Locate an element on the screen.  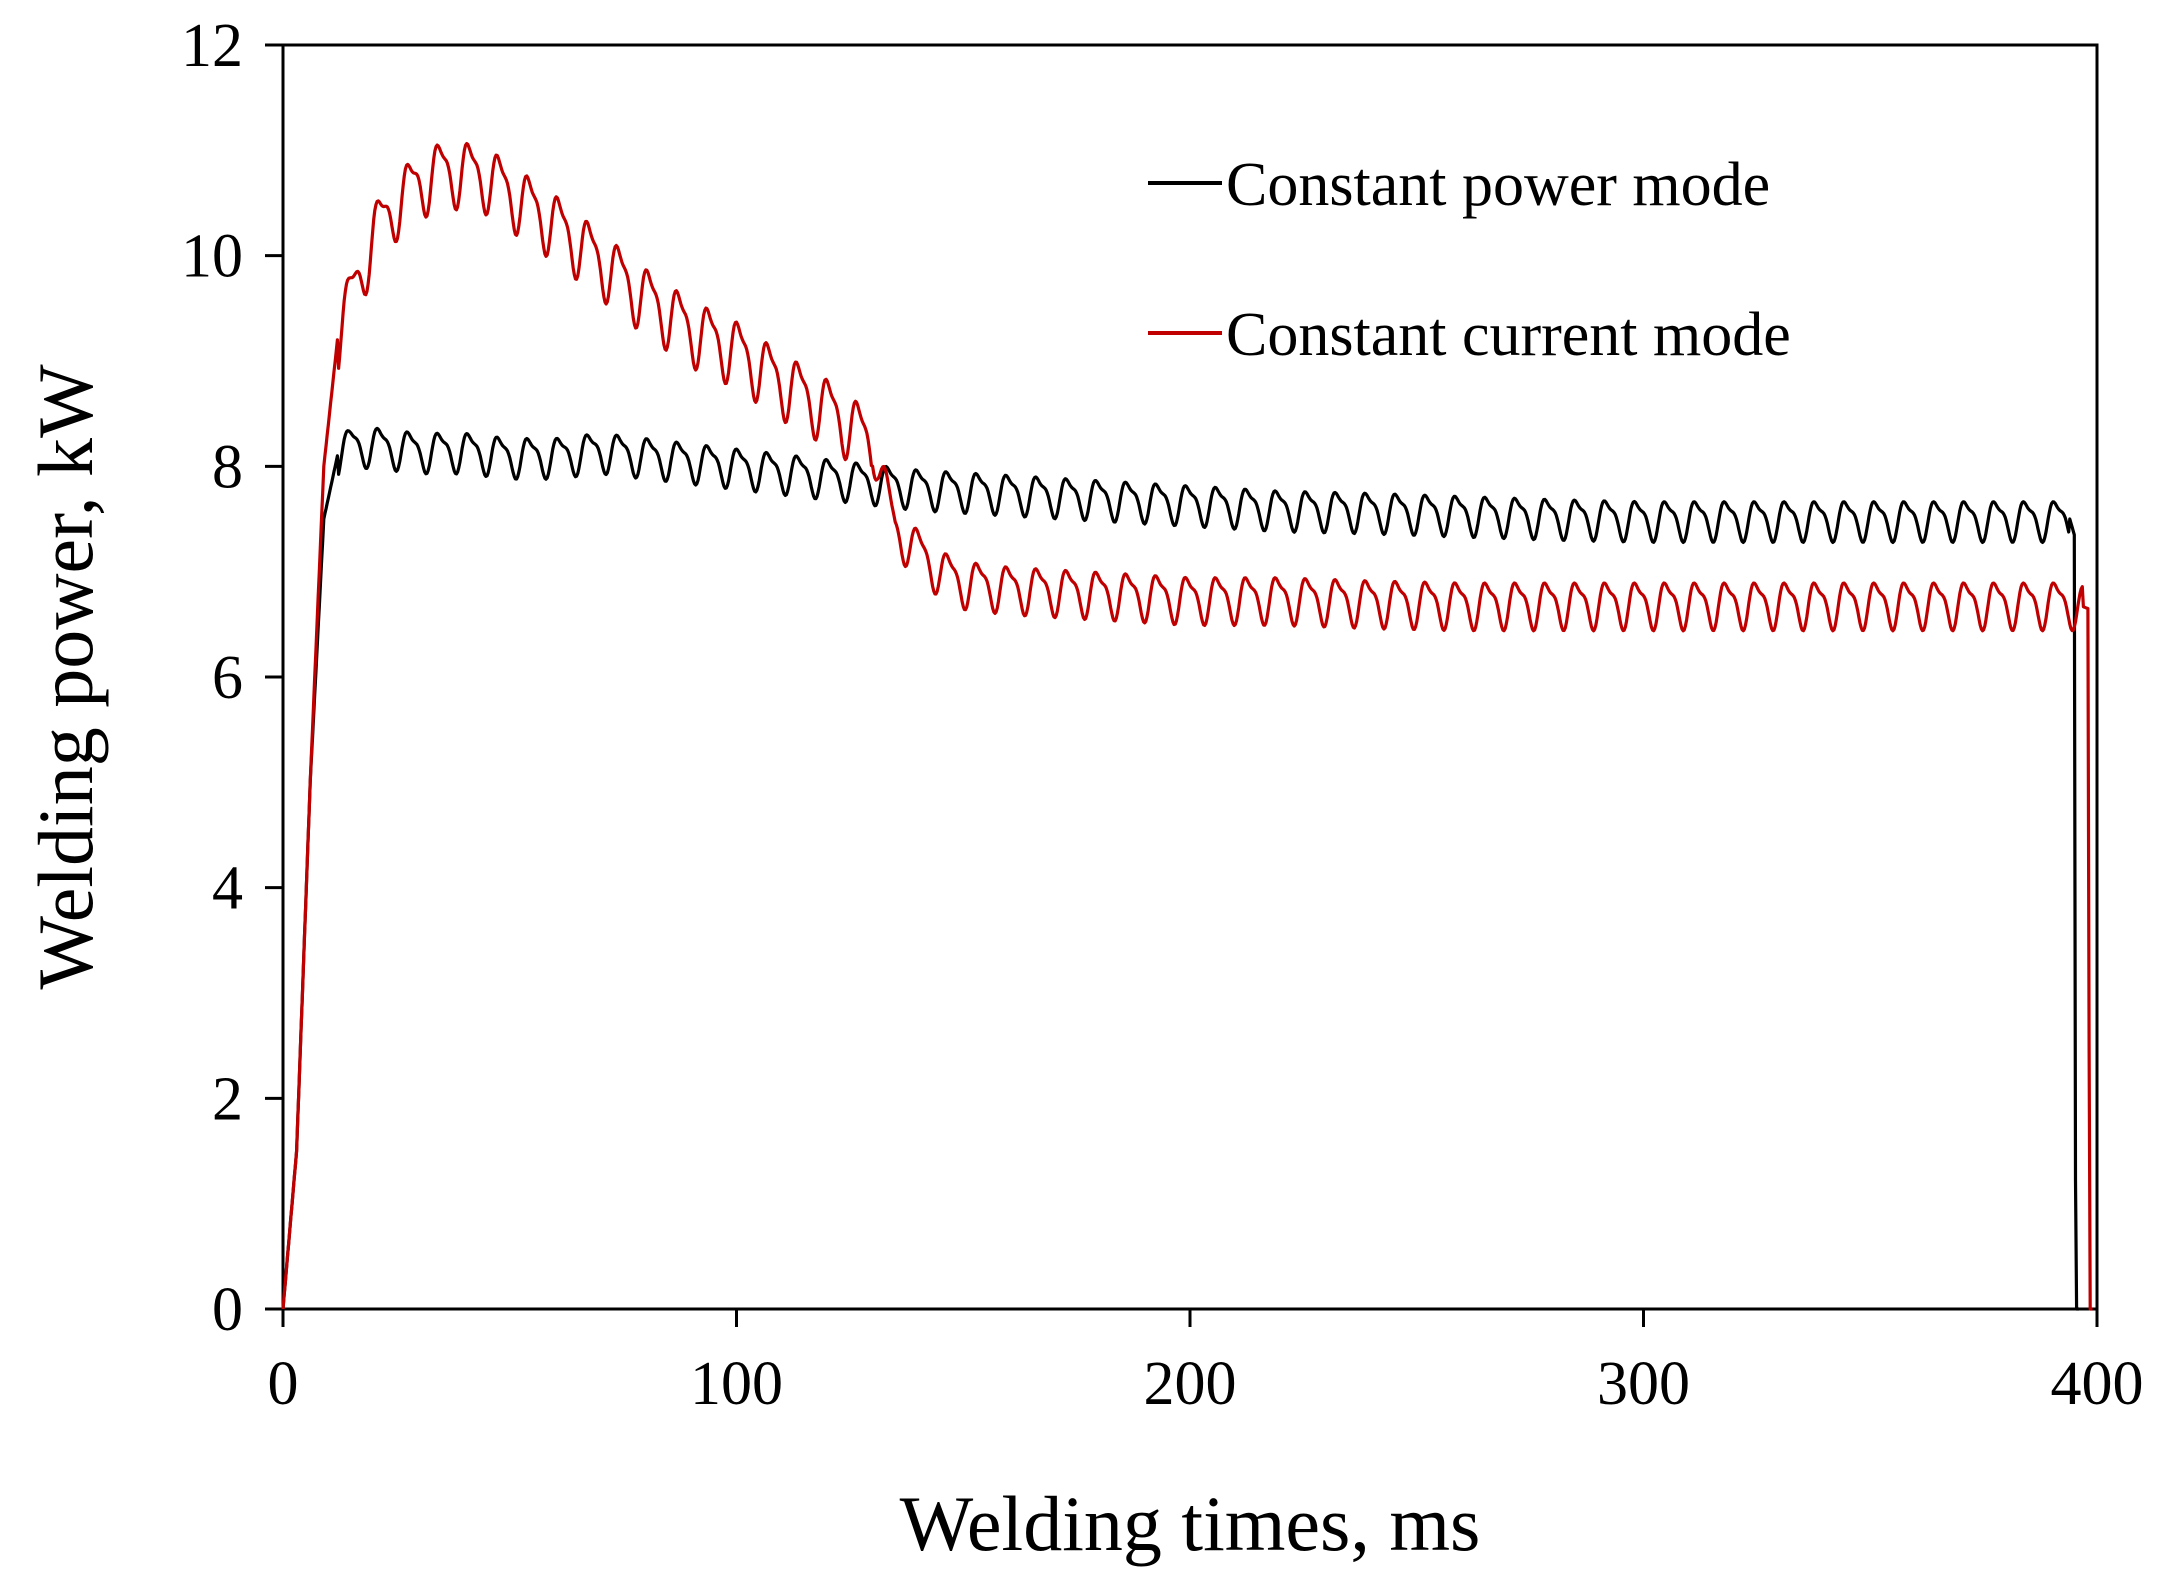
x-tick-label: 200 is located at coordinates (1190, 1384).